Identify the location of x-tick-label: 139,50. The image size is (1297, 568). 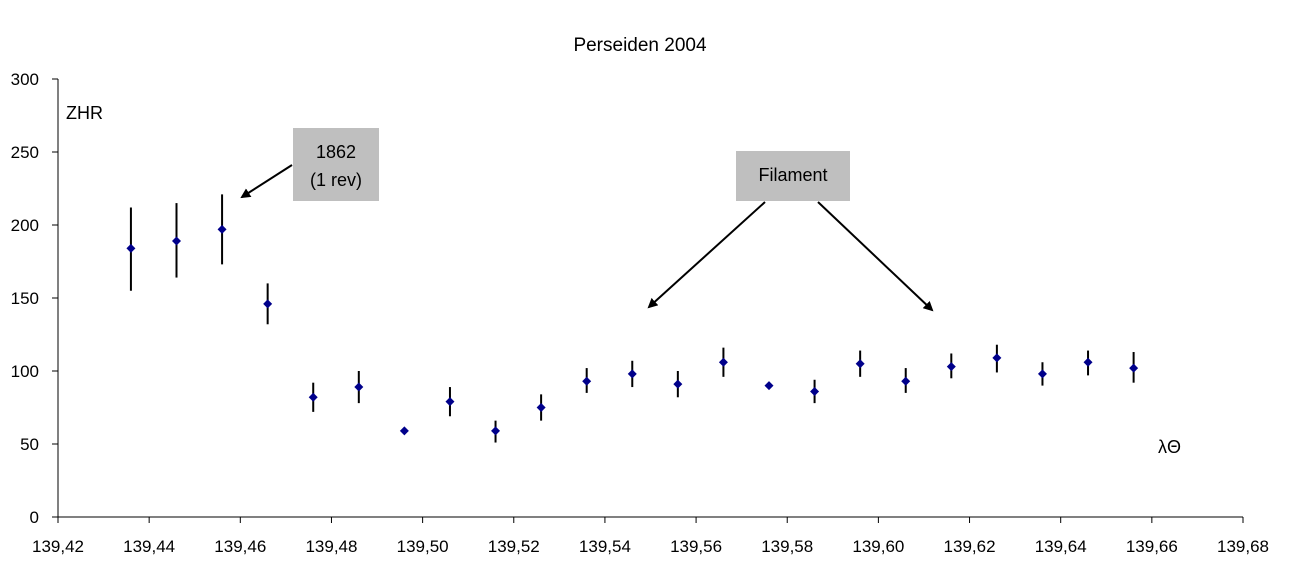
(423, 546).